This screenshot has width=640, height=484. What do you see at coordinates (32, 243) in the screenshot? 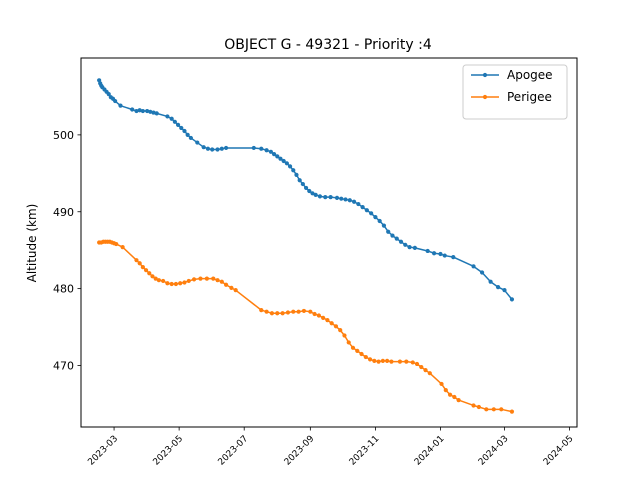
I see `y-axis-label: Altitude (km)` at bounding box center [32, 243].